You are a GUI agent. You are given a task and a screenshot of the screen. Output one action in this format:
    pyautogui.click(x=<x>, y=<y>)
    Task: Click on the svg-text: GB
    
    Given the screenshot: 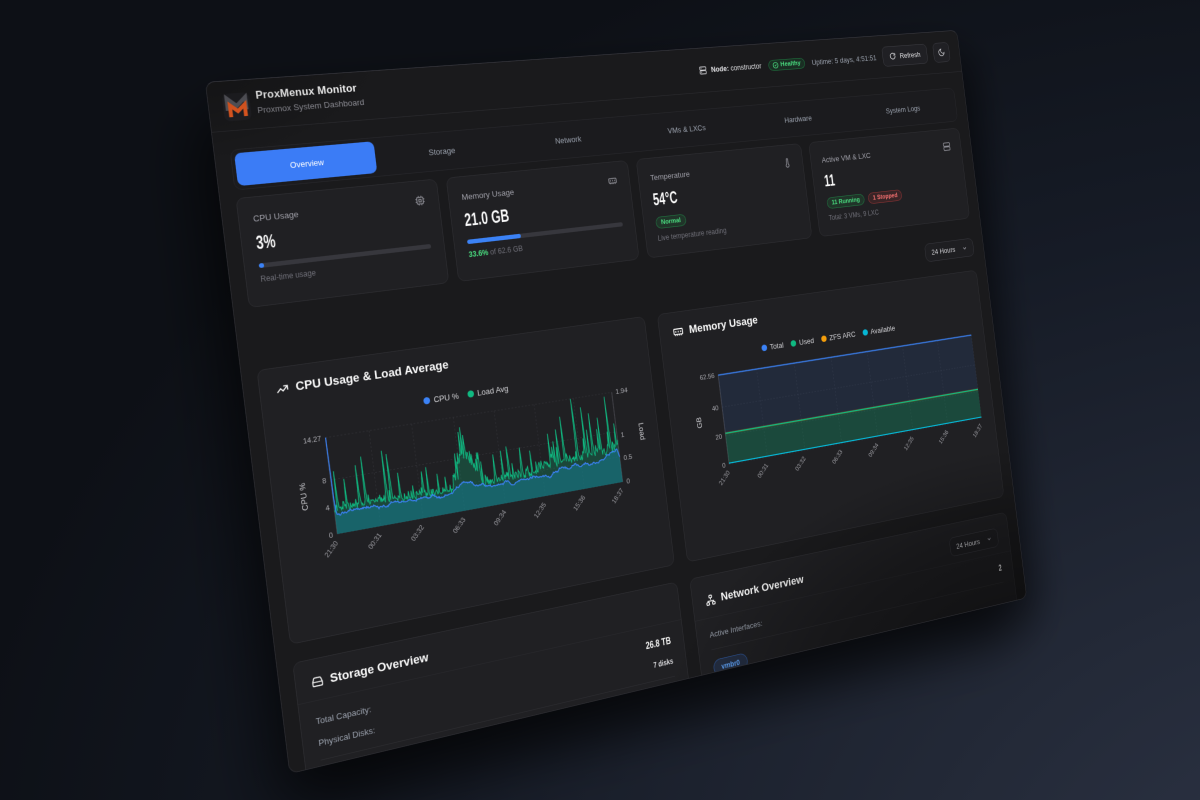 What is the action you would take?
    pyautogui.click(x=699, y=423)
    